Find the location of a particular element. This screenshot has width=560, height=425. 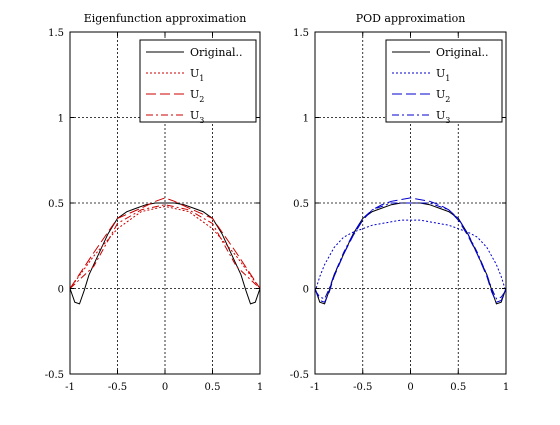

chart-title: POD approximation is located at coordinates (411, 18).